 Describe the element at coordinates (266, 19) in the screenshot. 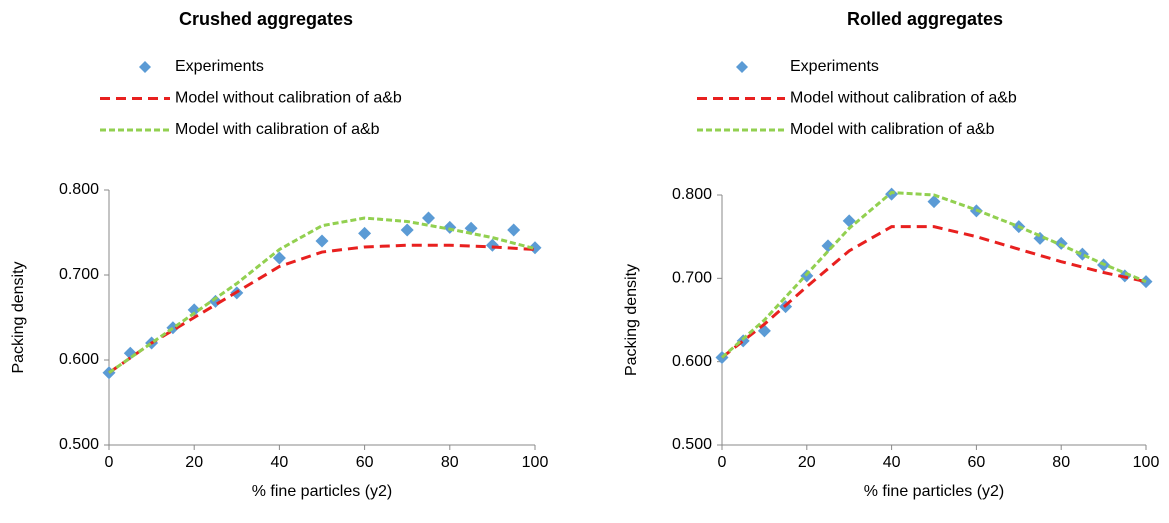

I see `chart-title: Crushed aggregates` at that location.